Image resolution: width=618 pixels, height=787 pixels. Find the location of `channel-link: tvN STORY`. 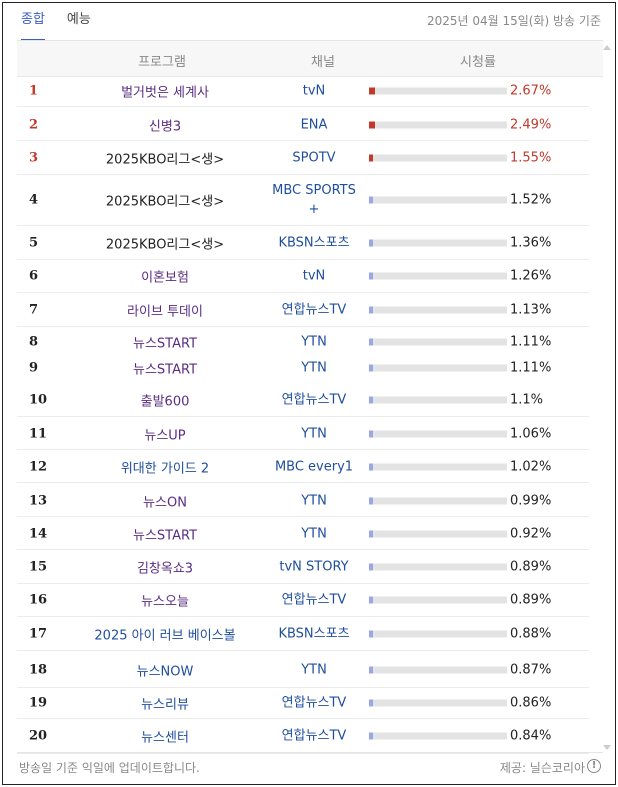

channel-link: tvN STORY is located at coordinates (314, 567).